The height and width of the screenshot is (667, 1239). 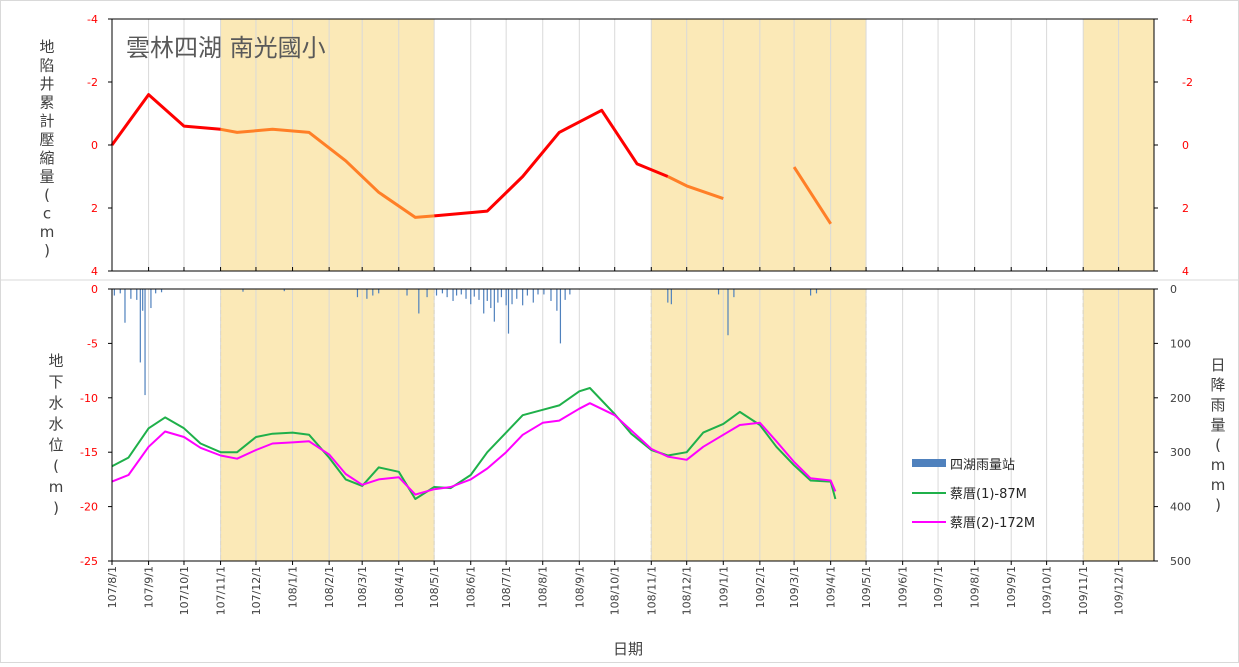 What do you see at coordinates (362, 587) in the screenshot?
I see `x-tick-label: 108/3/1` at bounding box center [362, 587].